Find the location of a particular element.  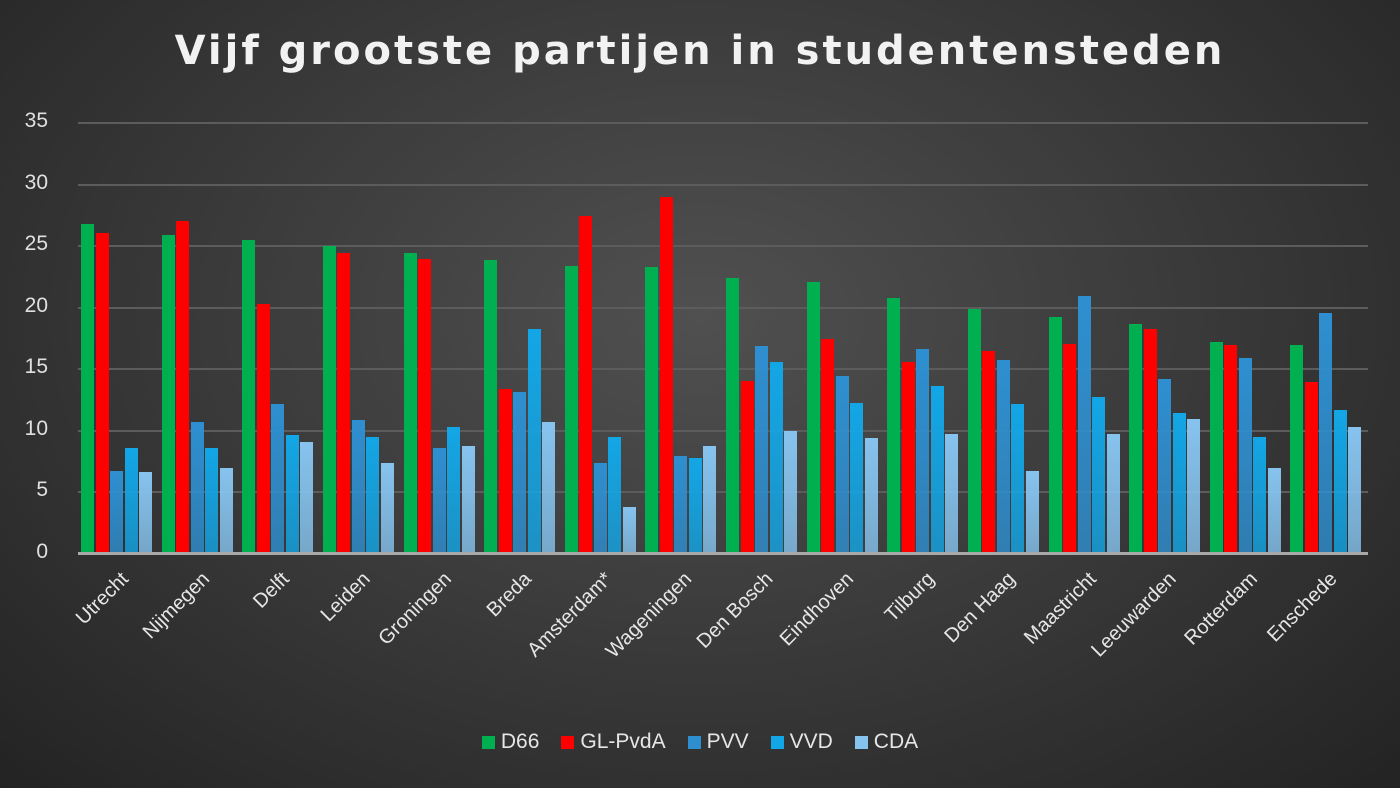

x-tick-label: Enschede is located at coordinates (1302, 607).